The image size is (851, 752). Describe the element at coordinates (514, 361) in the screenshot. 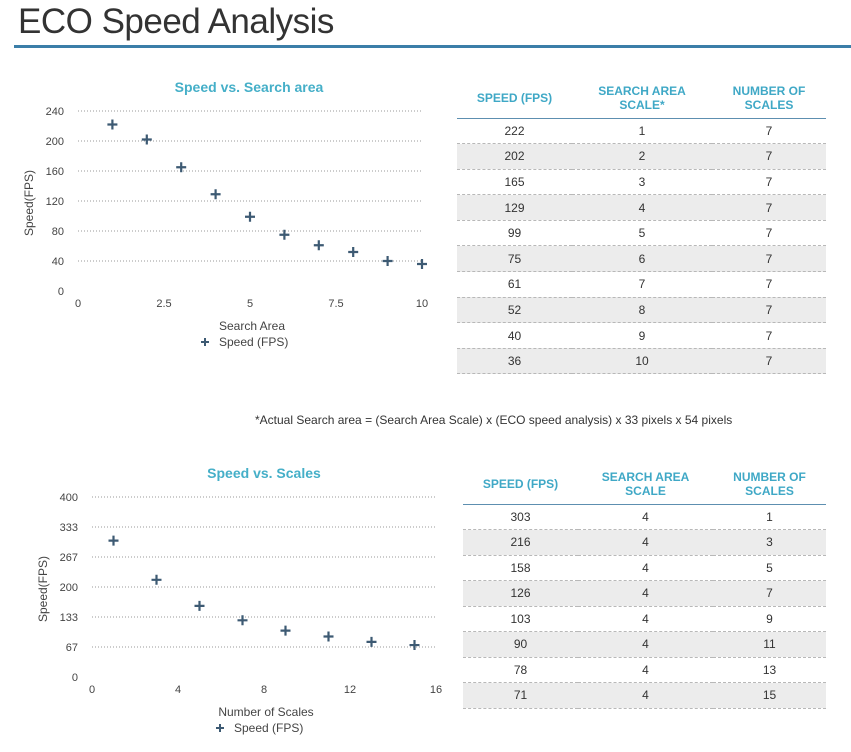

I see `table-cell: 36` at that location.